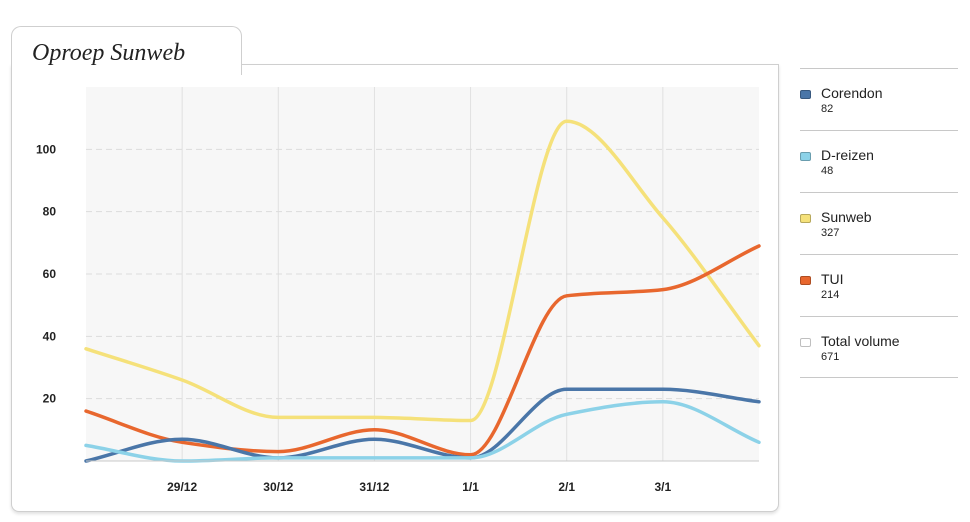 This screenshot has width=970, height=522. Describe the element at coordinates (827, 171) in the screenshot. I see `legend-count: 48` at that location.